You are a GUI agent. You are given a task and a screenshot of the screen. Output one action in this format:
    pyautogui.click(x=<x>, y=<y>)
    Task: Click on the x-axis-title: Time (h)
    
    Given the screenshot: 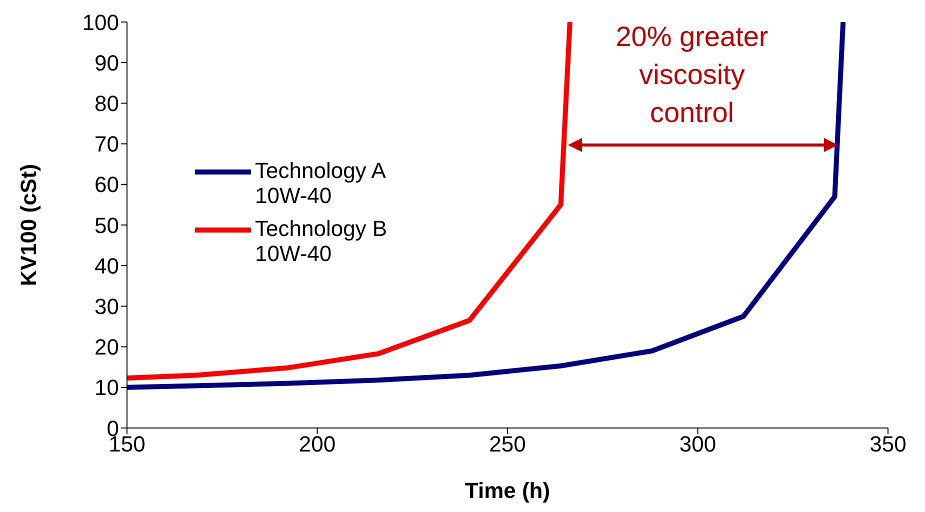 What is the action you would take?
    pyautogui.click(x=507, y=490)
    